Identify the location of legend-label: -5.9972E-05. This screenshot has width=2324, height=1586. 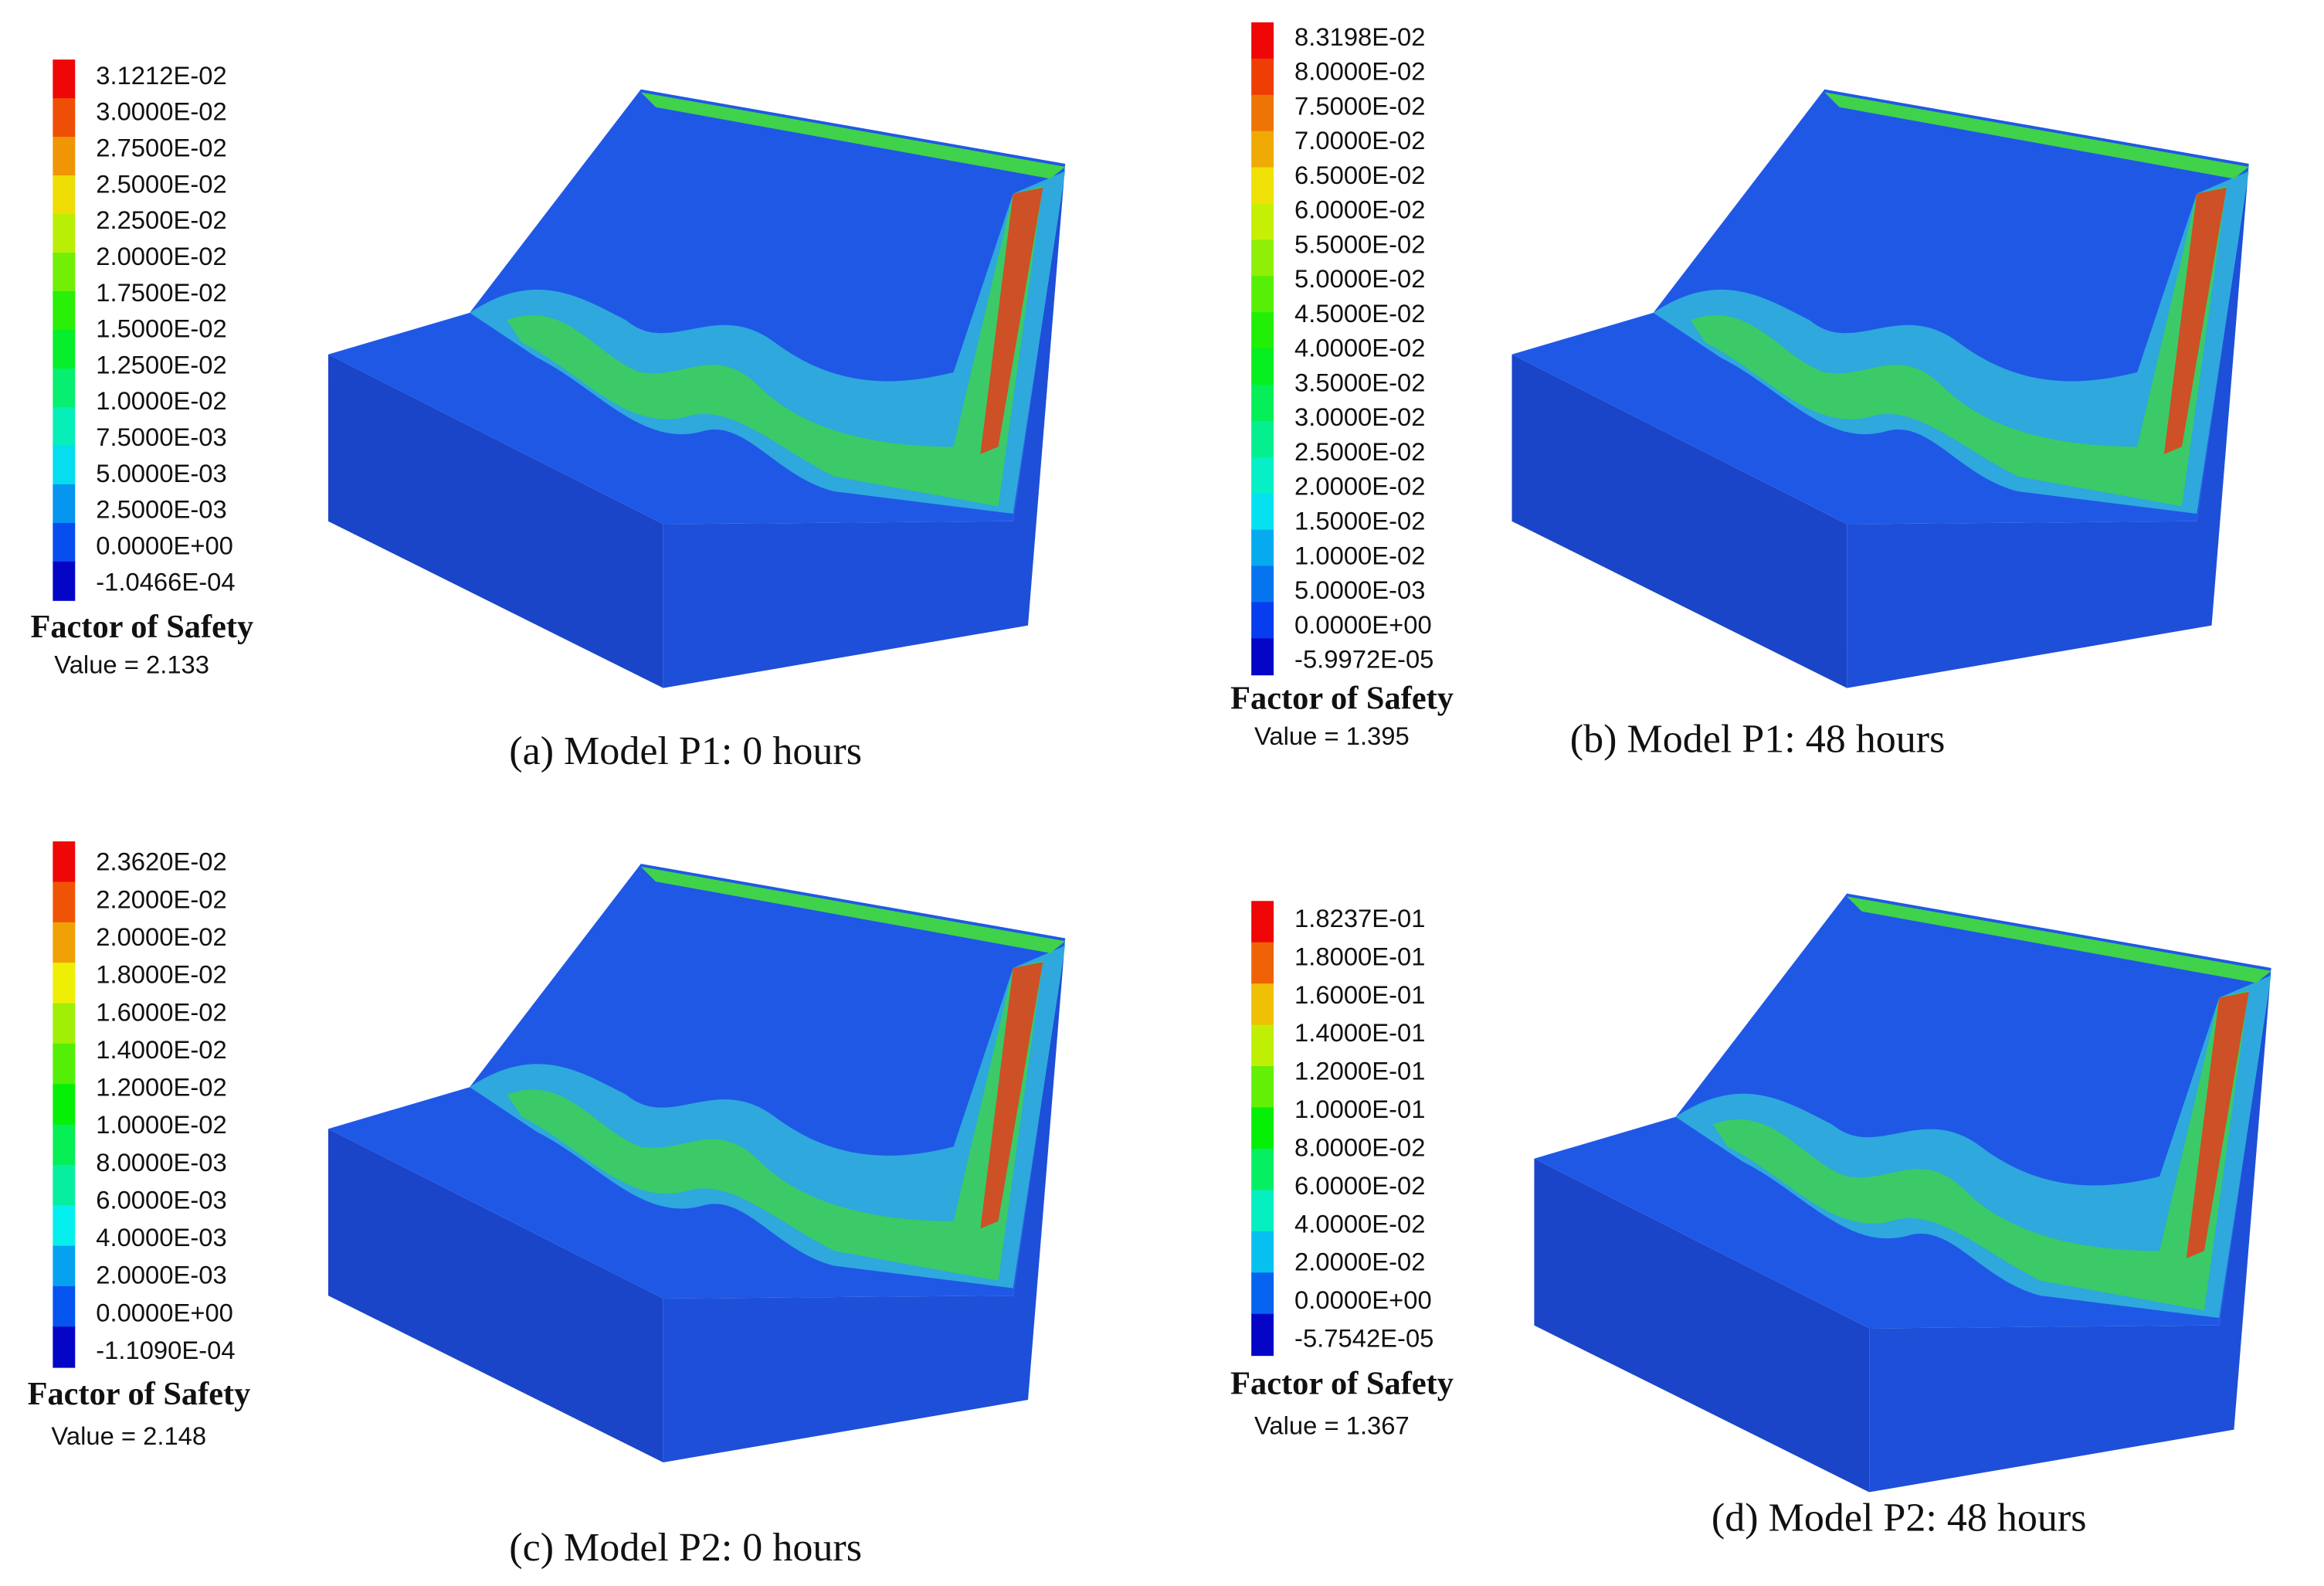
(1363, 659).